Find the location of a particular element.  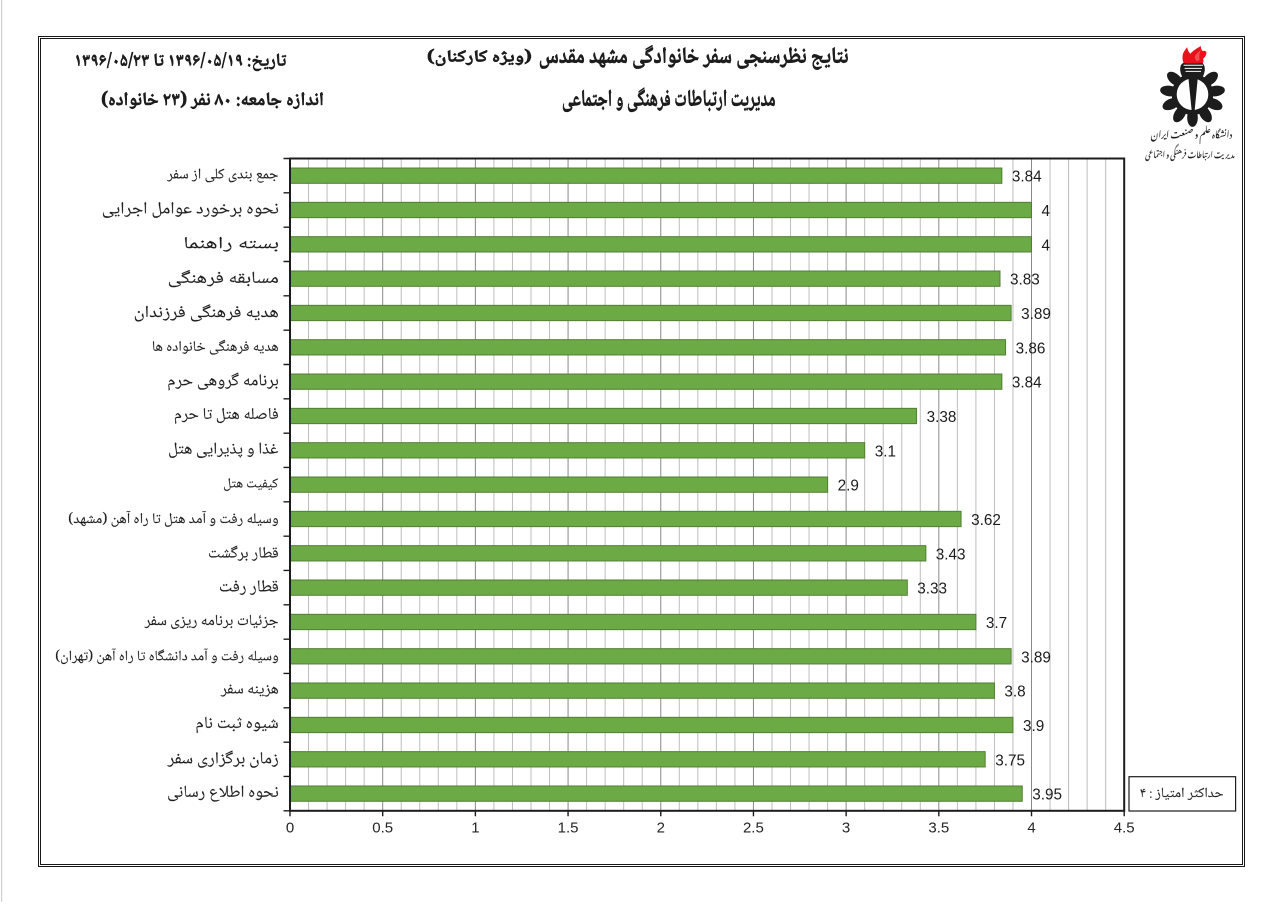

svg-text: 1 is located at coordinates (475, 828).